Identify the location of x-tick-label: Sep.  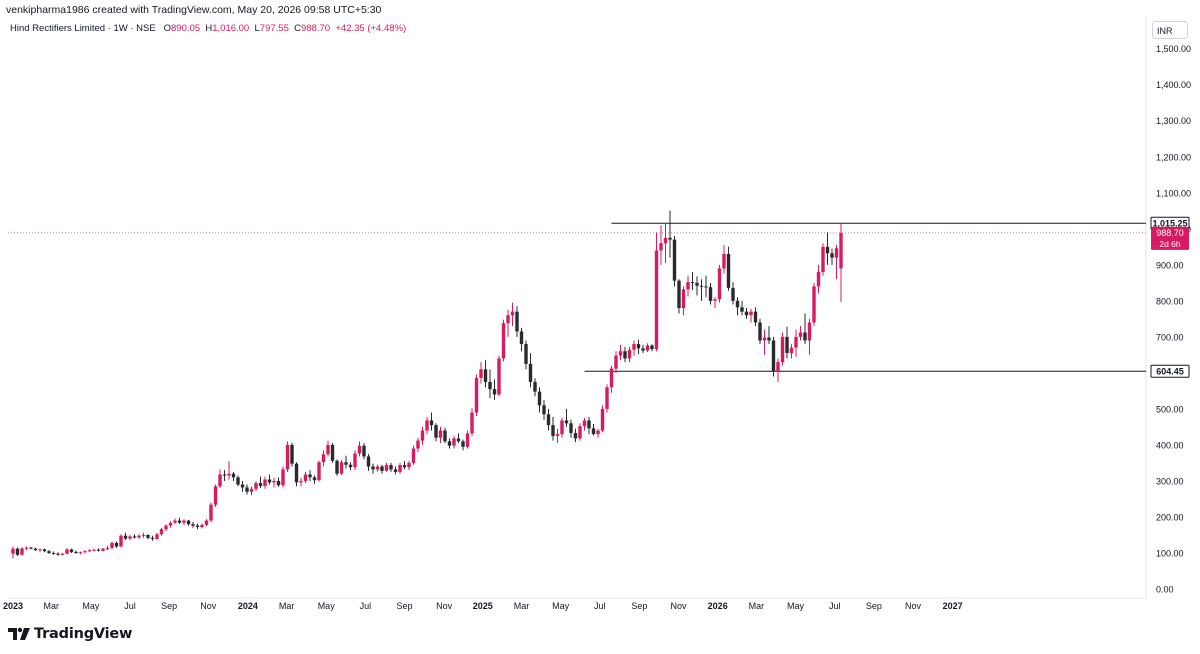
(169, 606).